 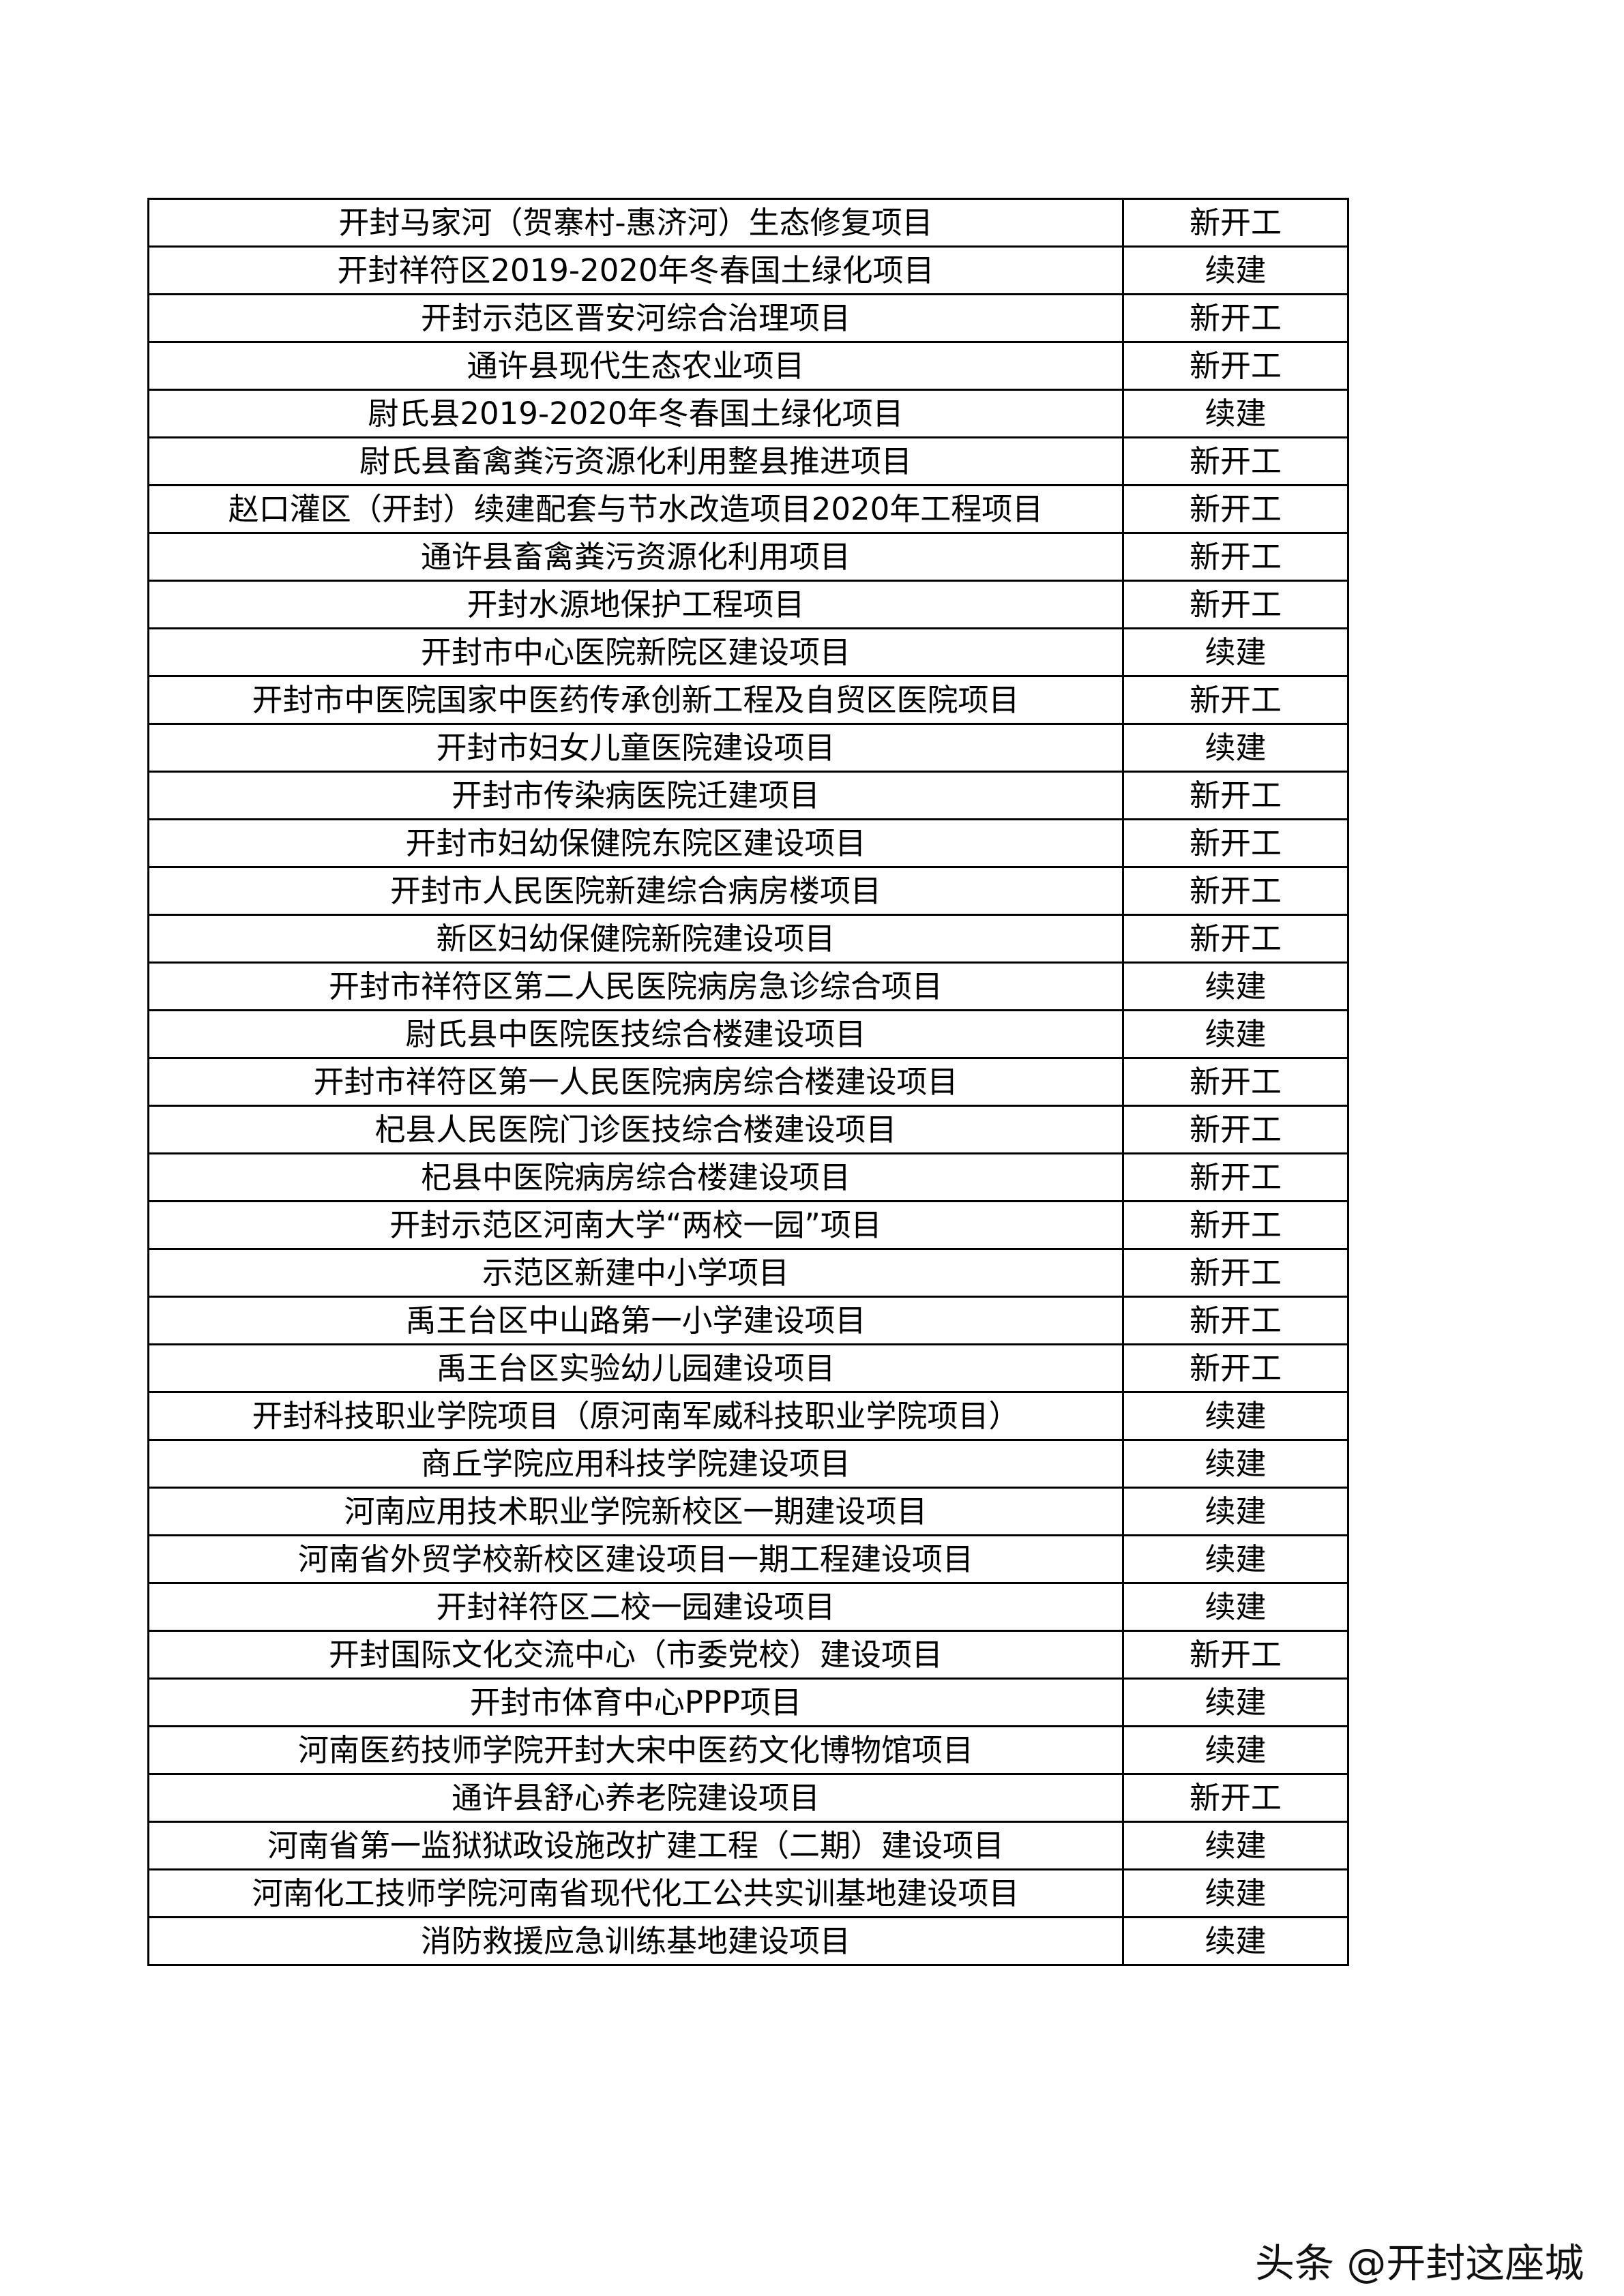 I want to click on table-row: 河南省外贸学校新校区建设项目一期工程建设项目 续建, so click(x=748, y=1559).